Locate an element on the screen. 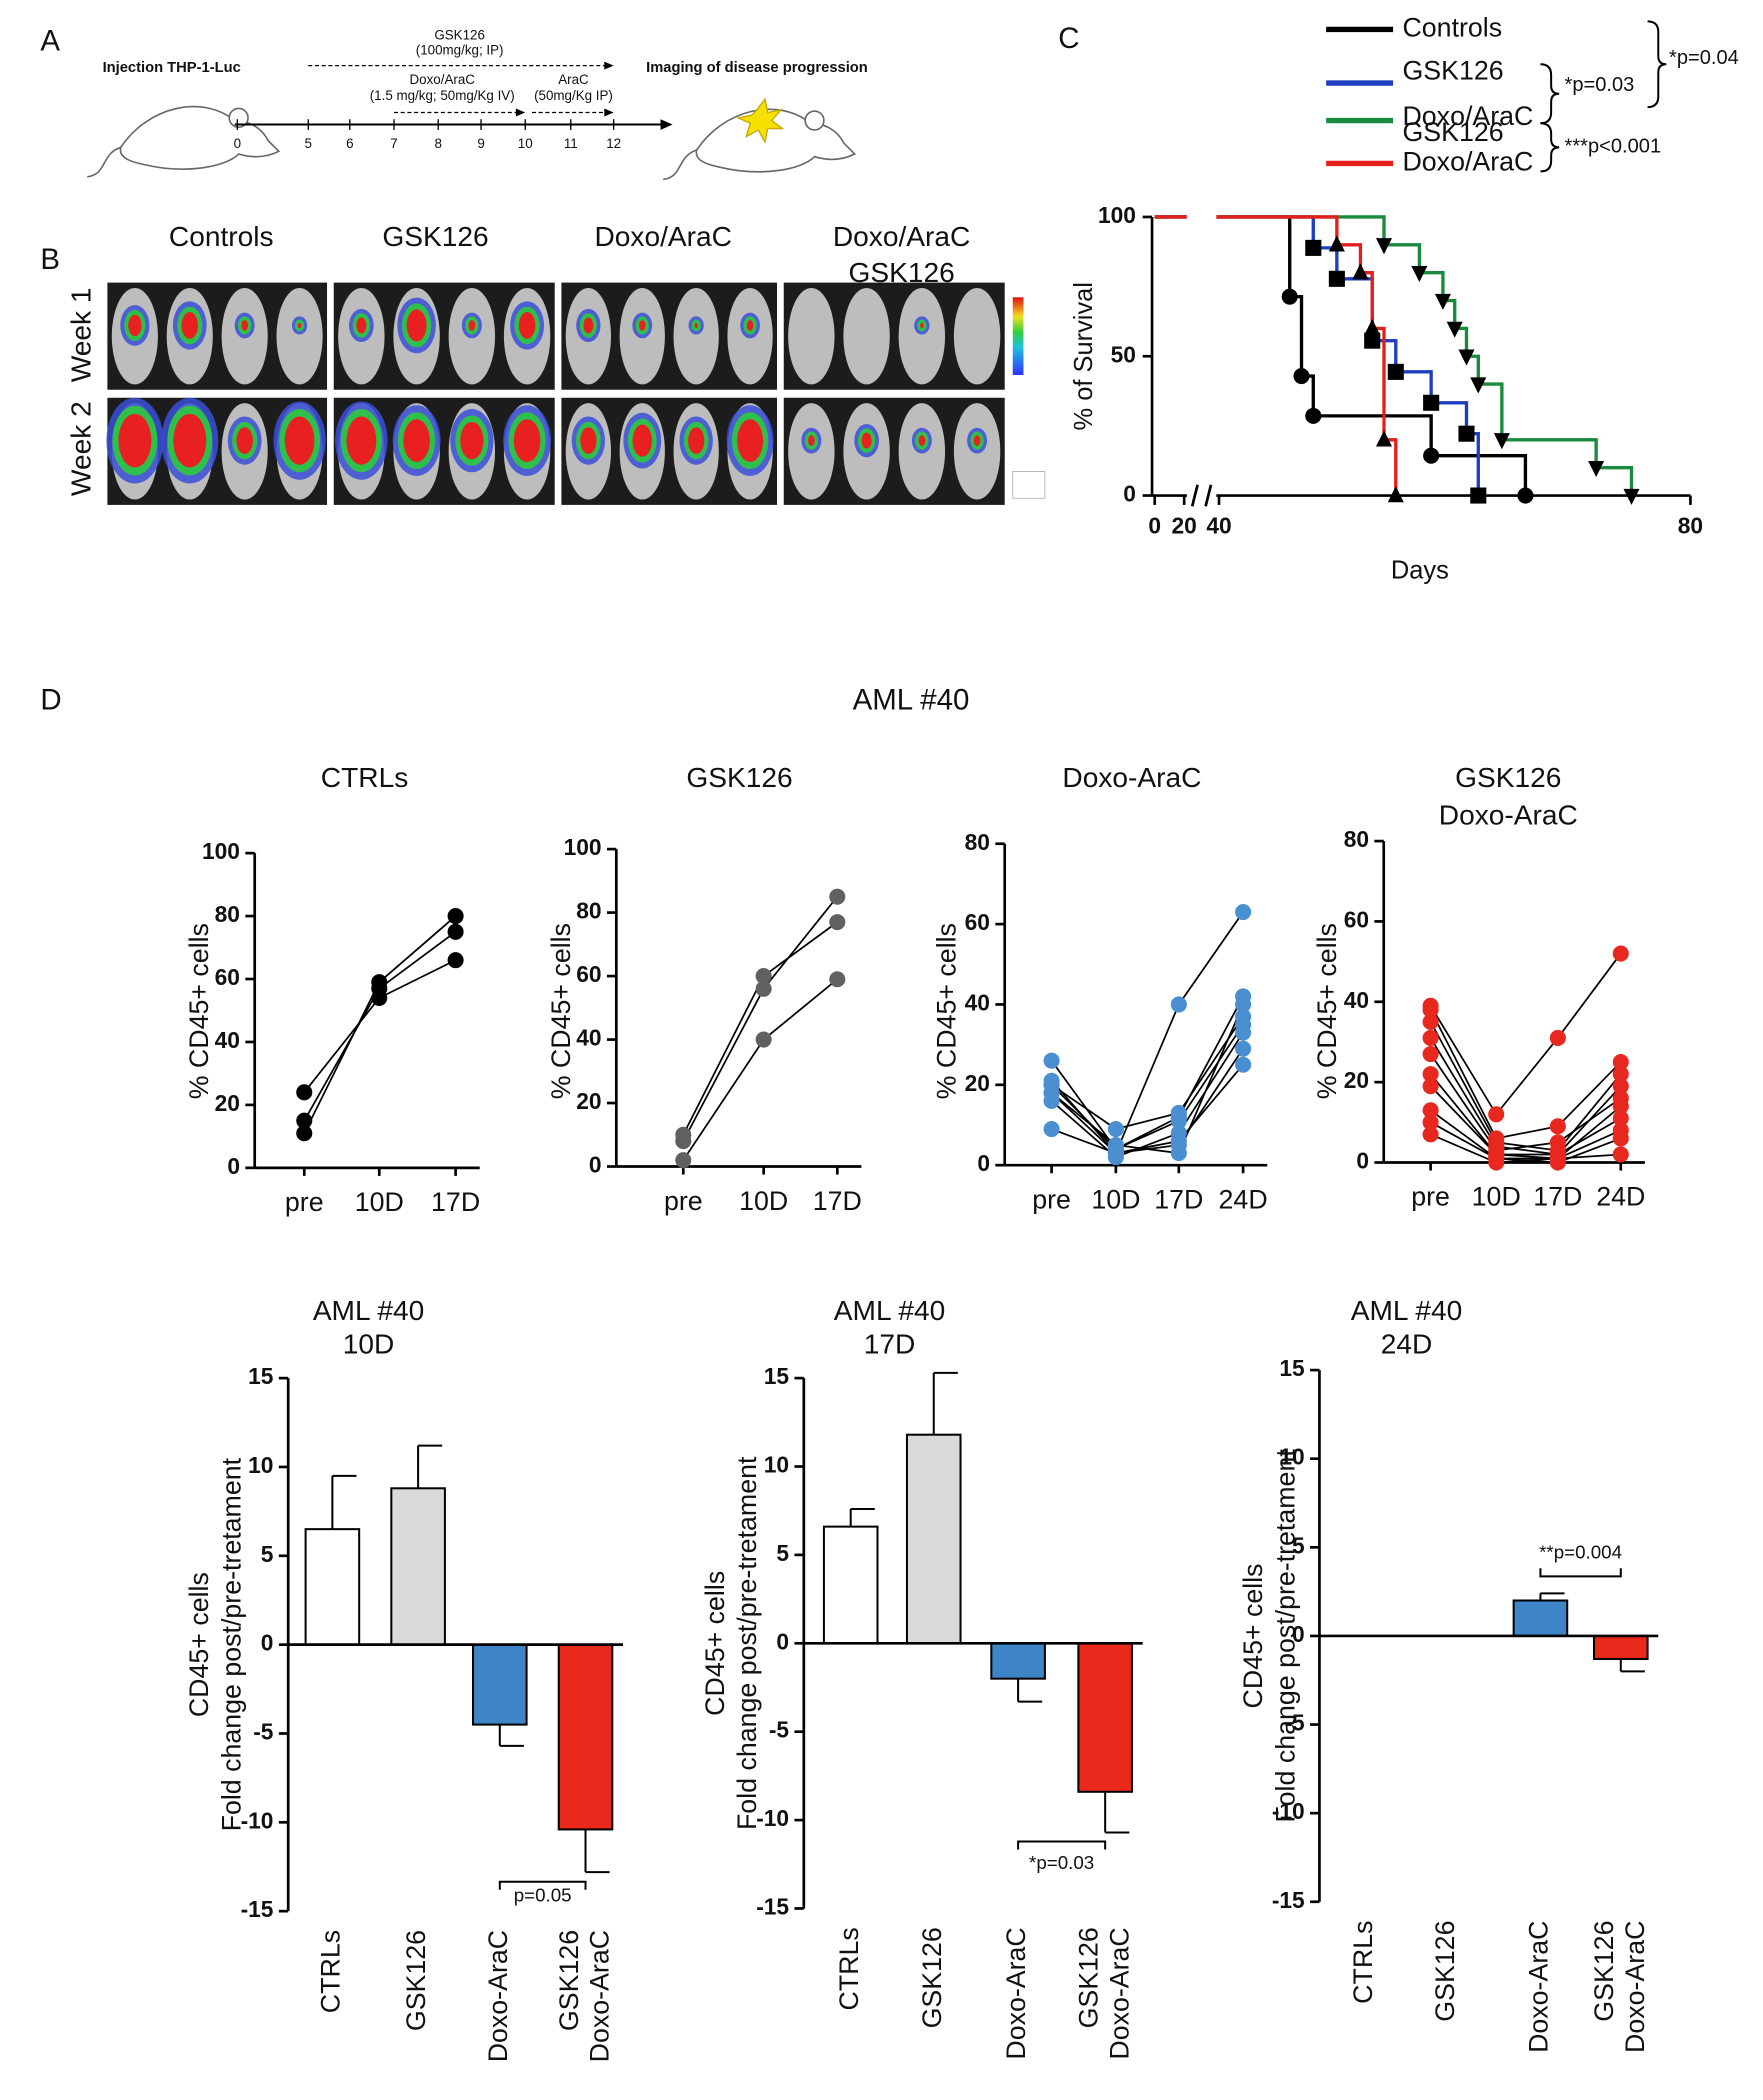 Image resolution: width=1763 pixels, height=2100 pixels. arac-dosing-label: (50mg/Kg IP) is located at coordinates (573, 95).